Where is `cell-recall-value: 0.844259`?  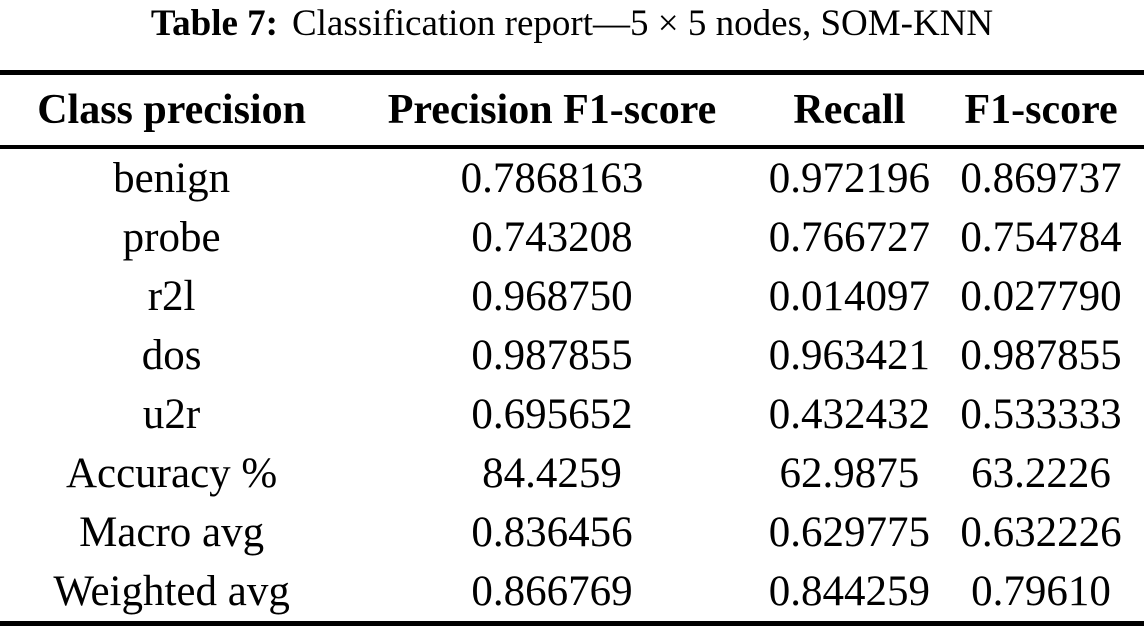
cell-recall-value: 0.844259 is located at coordinates (849, 591).